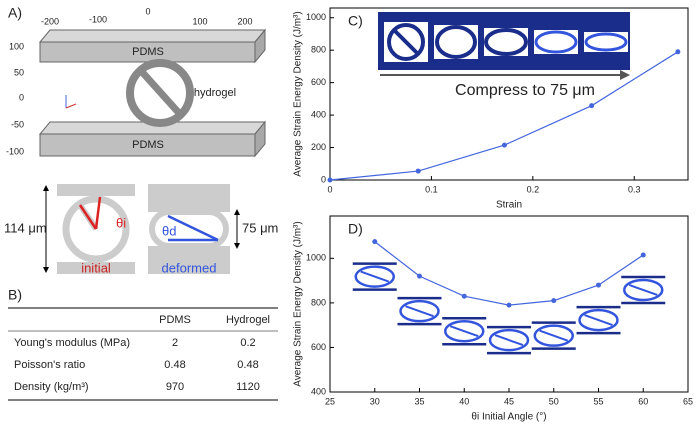 This screenshot has height=426, width=700. Describe the element at coordinates (260, 139) in the screenshot. I see `slab-bottom-side` at that location.